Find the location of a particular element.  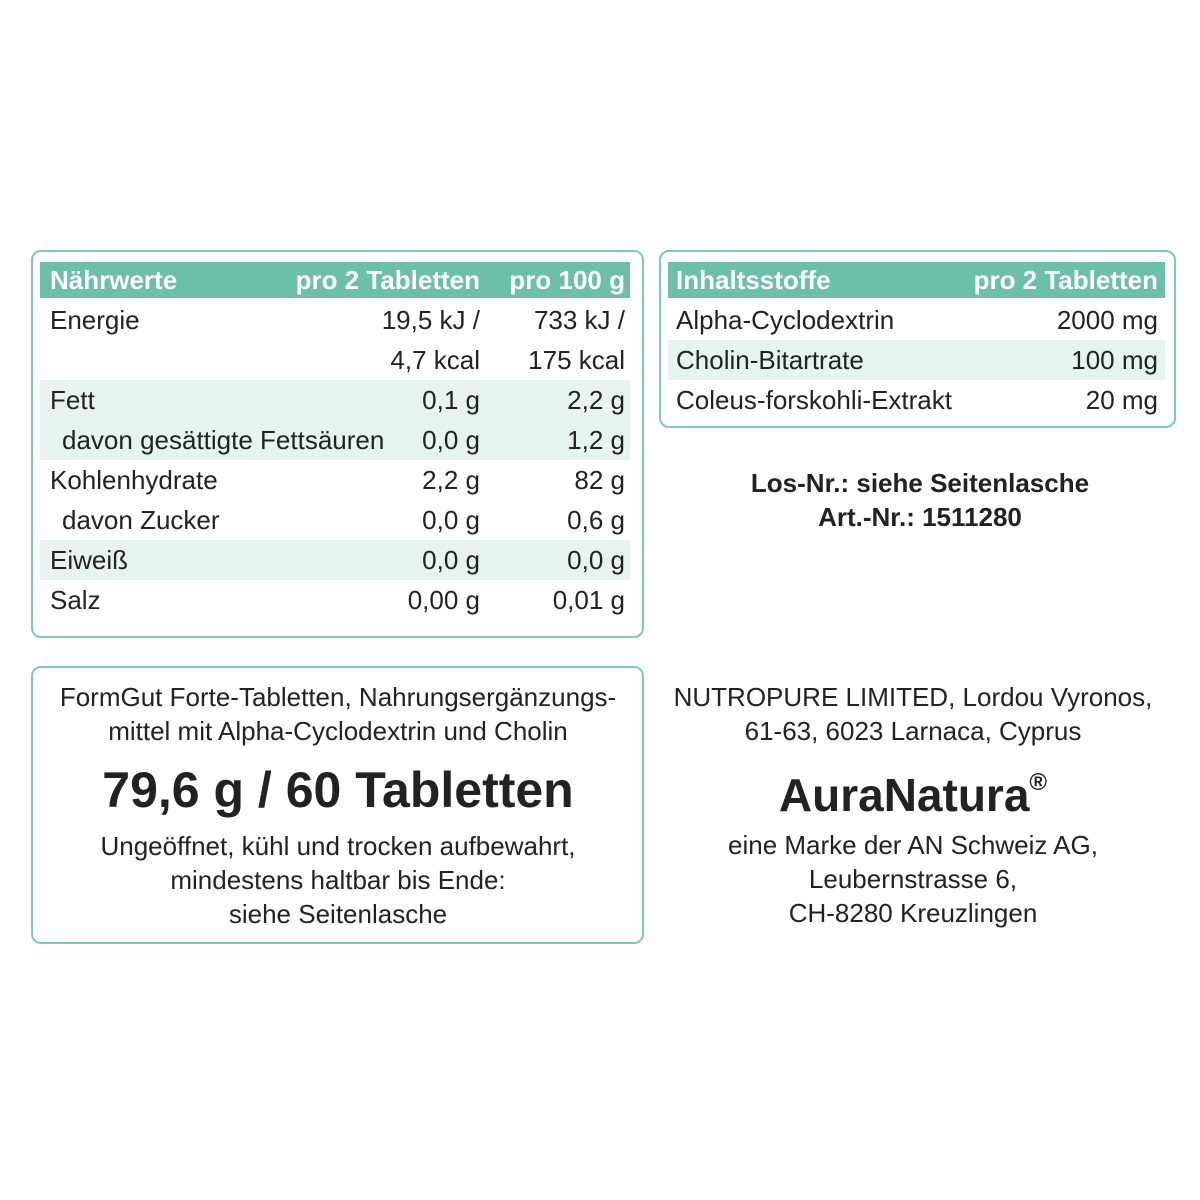

cell: 0,6 g is located at coordinates (596, 520).